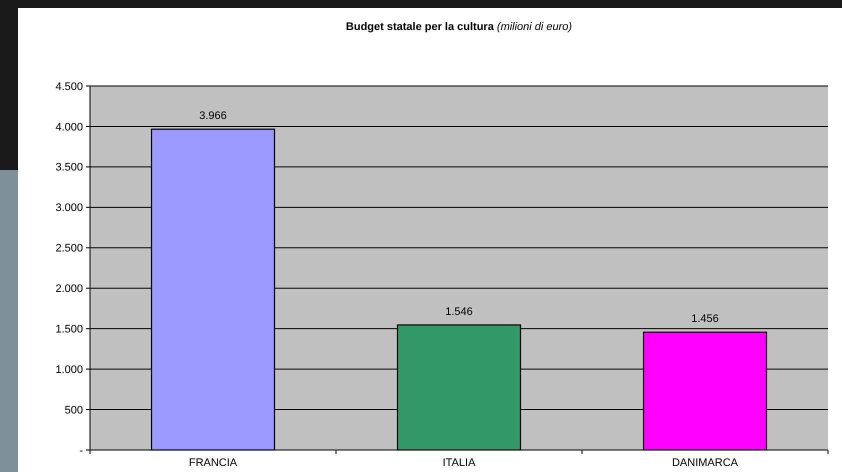  What do you see at coordinates (73, 410) in the screenshot?
I see `y-tick-label: 500` at bounding box center [73, 410].